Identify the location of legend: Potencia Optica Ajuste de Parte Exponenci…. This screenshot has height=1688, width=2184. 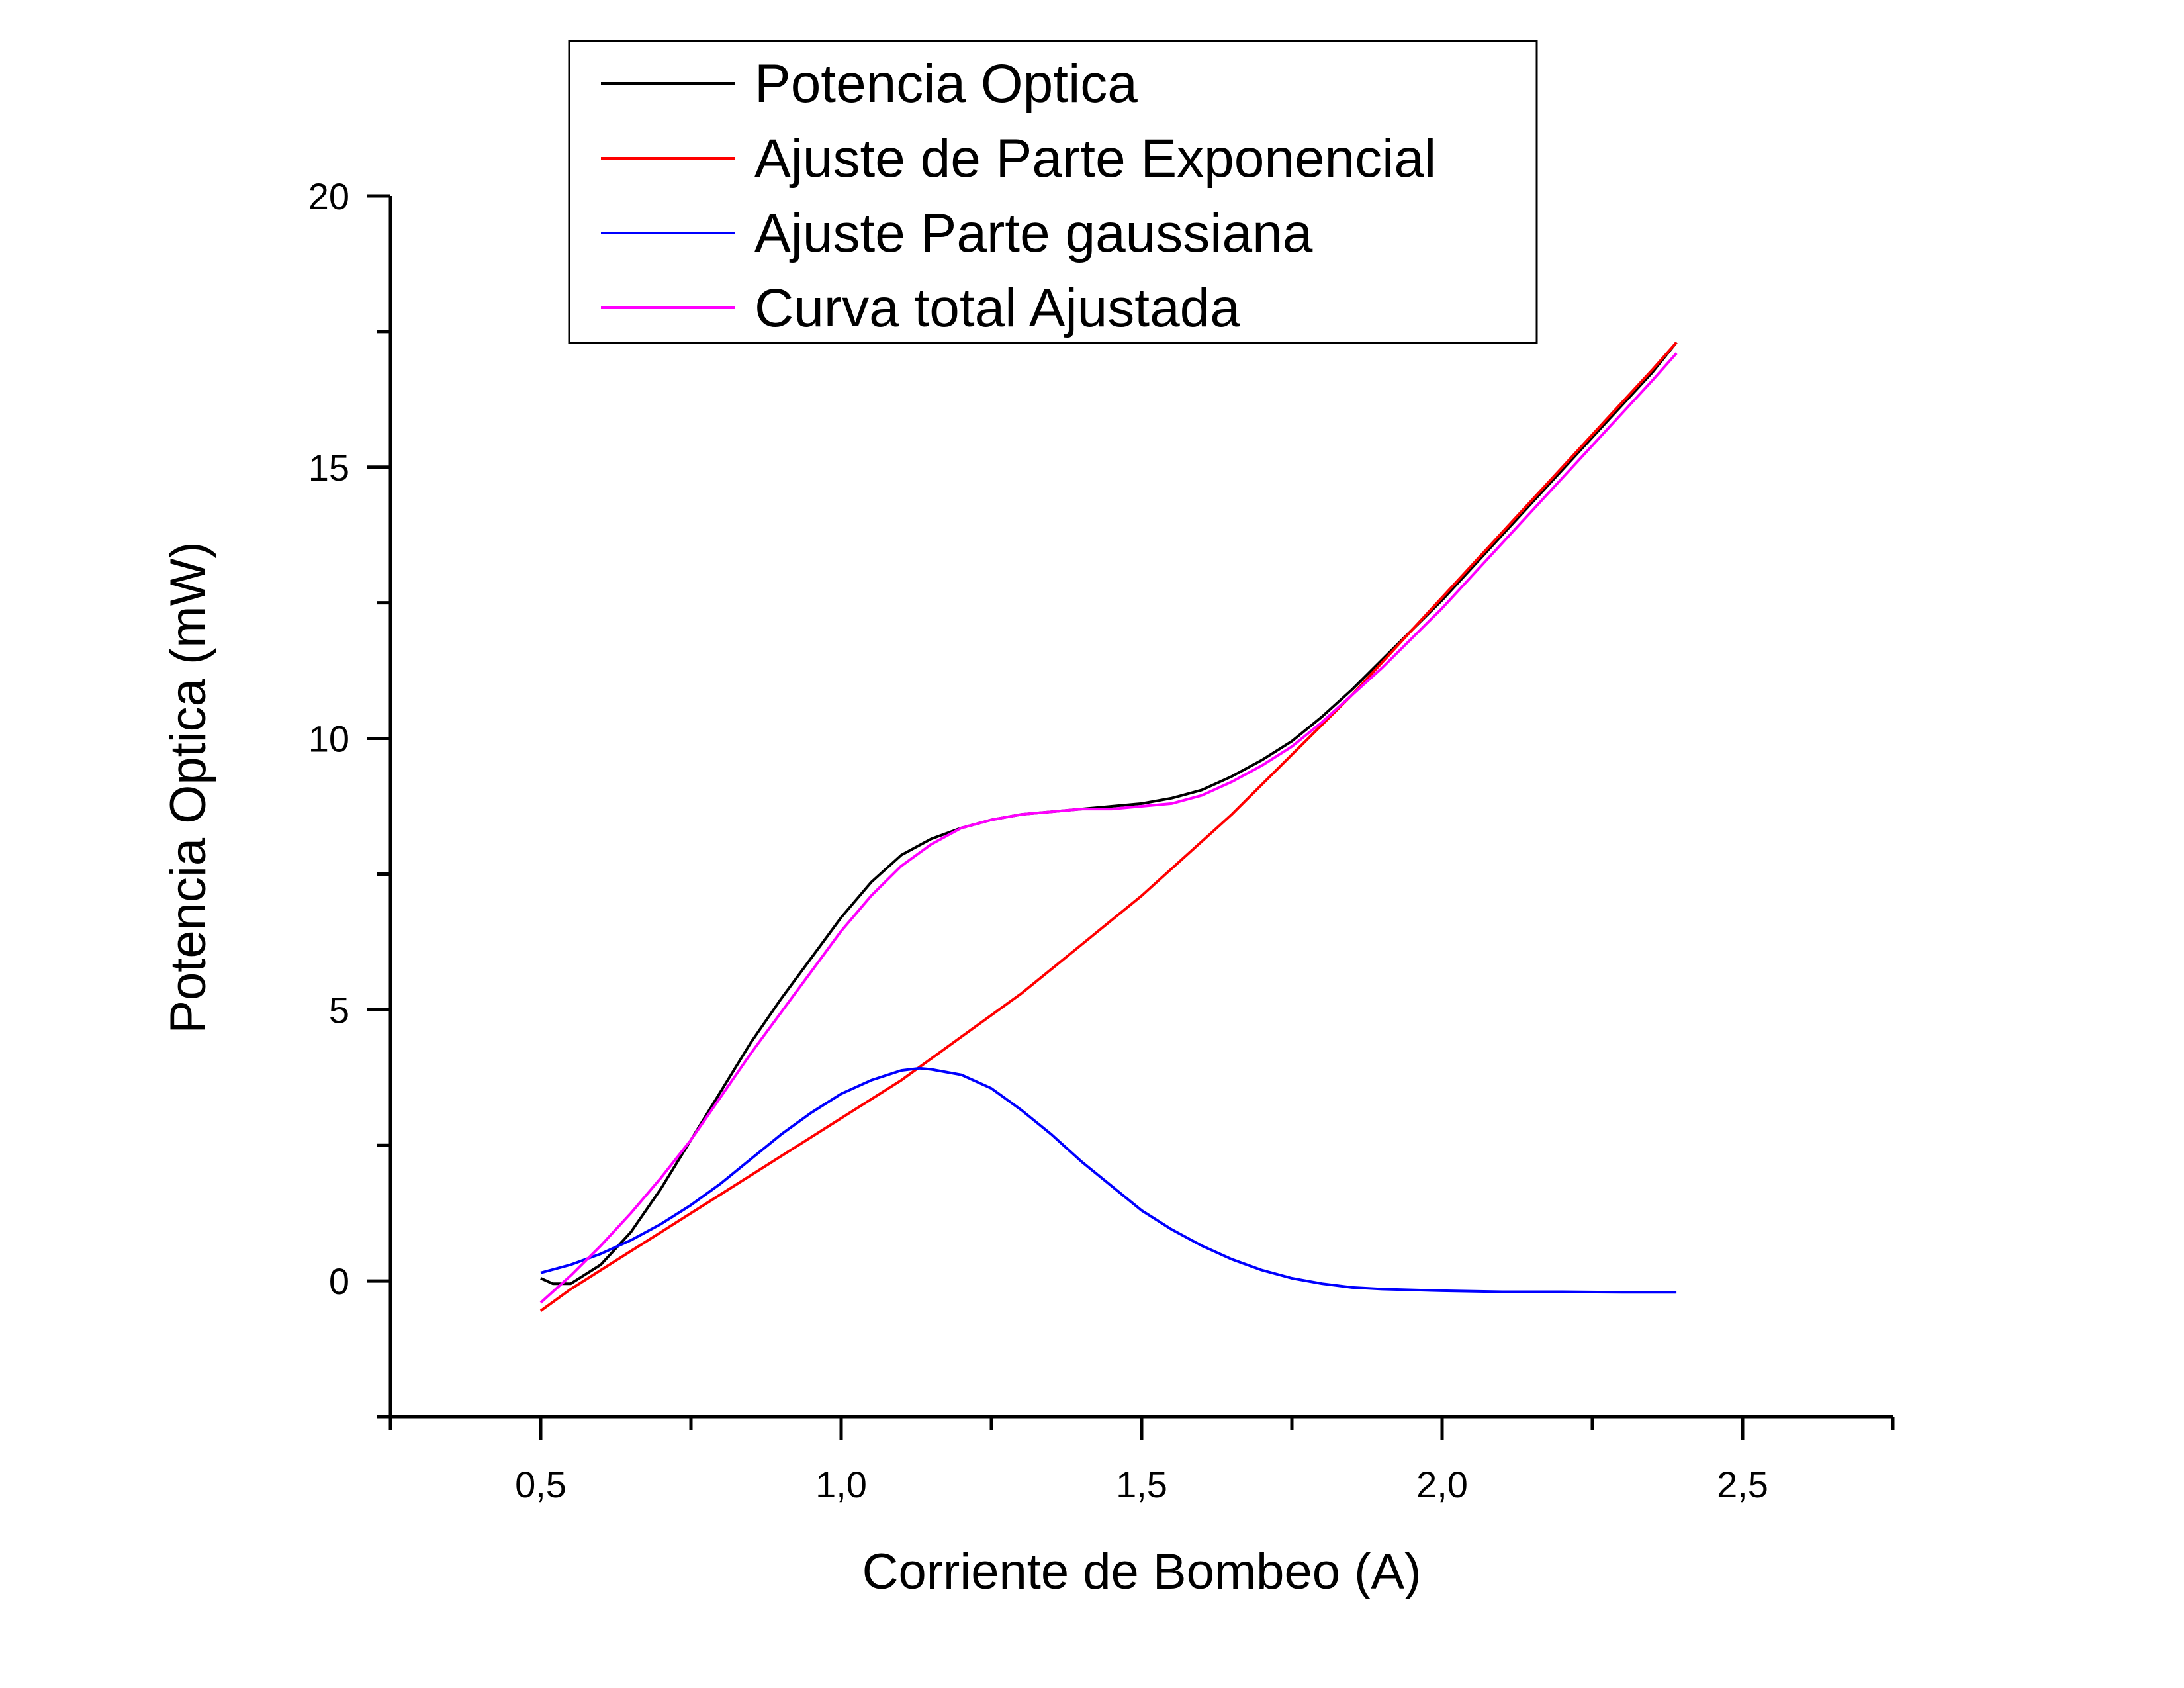
(1053, 192).